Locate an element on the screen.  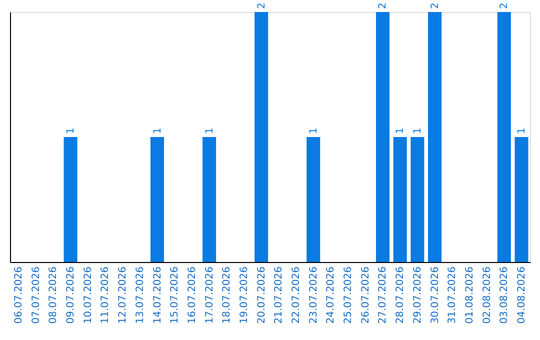
x-tick-label: 06.07.2026 is located at coordinates (19, 295).